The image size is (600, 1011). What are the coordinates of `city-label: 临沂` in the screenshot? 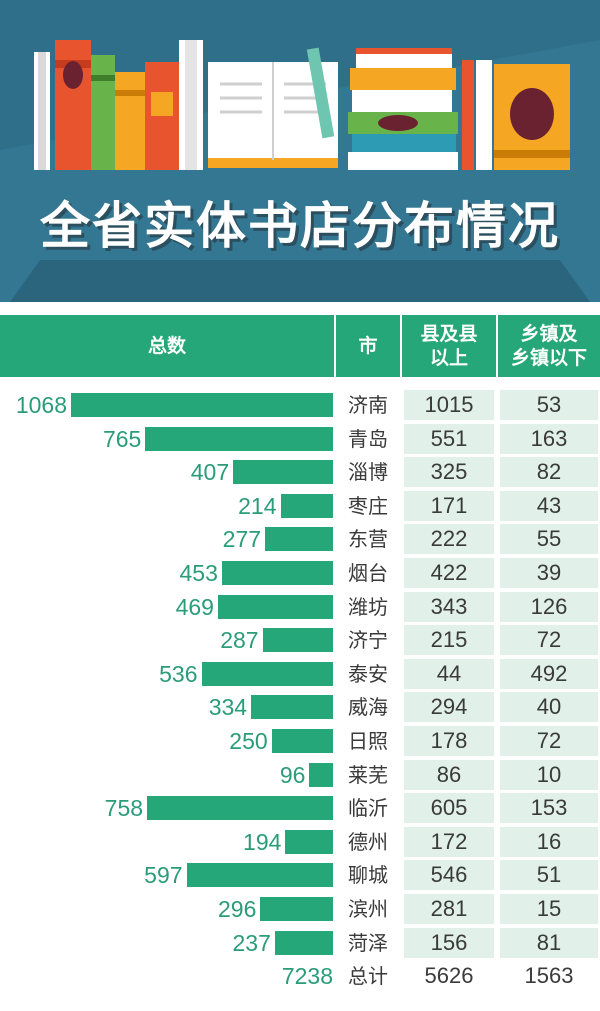 It's located at (368, 808).